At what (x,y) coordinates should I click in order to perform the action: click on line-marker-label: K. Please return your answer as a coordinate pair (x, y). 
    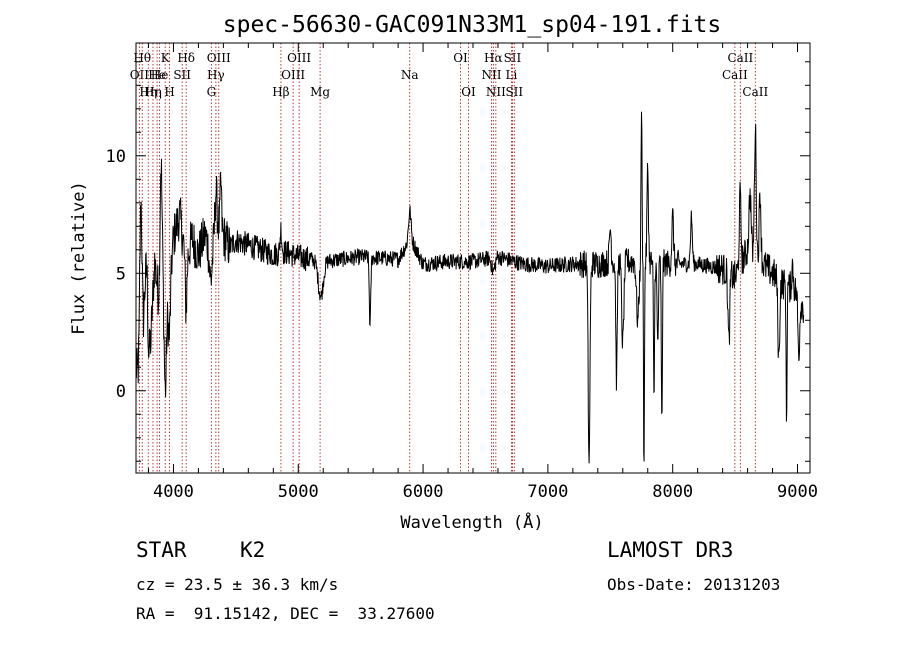
    Looking at the image, I should click on (166, 58).